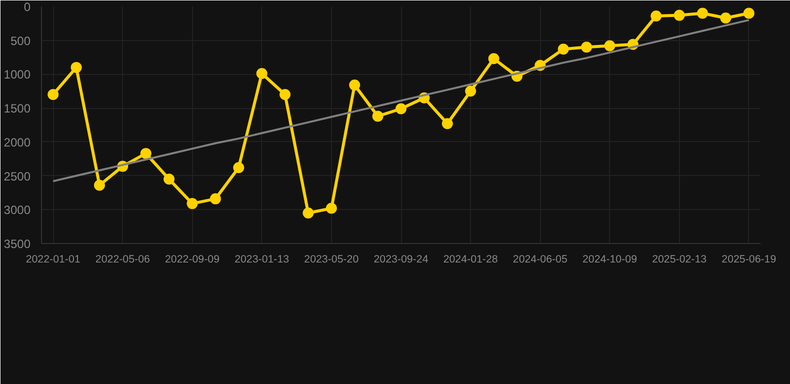  I want to click on x-tick-label: 2023-05-20, so click(331, 260).